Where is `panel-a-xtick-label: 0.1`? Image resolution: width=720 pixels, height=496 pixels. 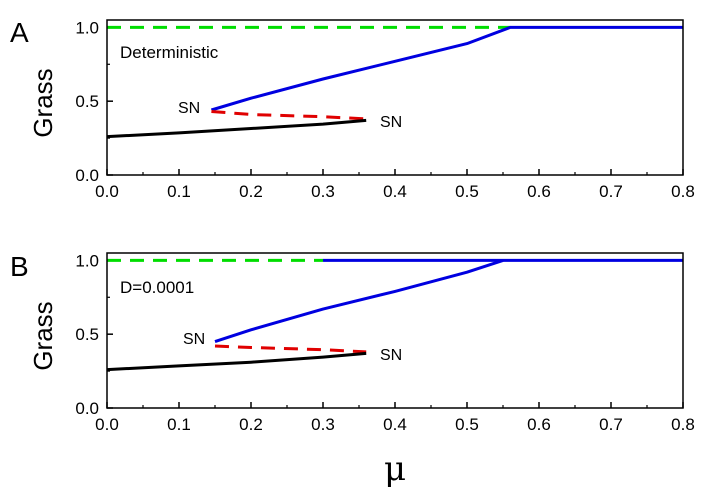
panel-a-xtick-label: 0.1 is located at coordinates (179, 191).